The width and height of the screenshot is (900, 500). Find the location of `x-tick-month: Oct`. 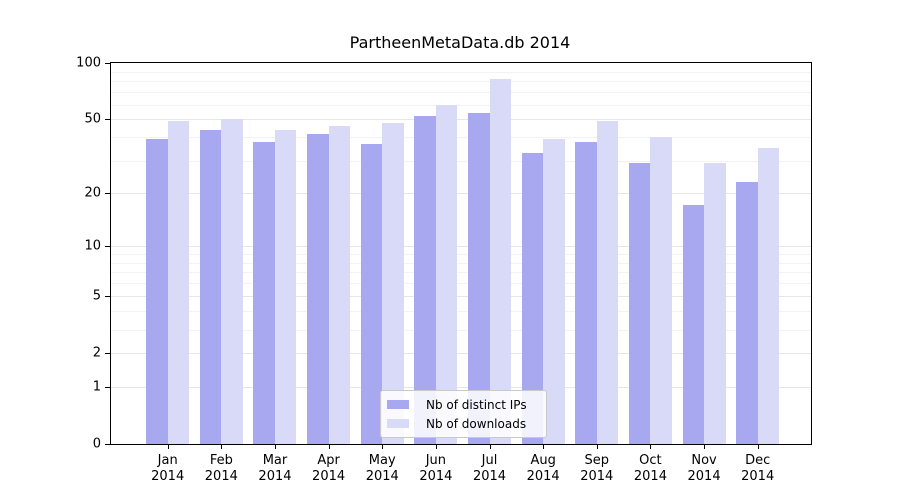

x-tick-month: Oct is located at coordinates (650, 460).